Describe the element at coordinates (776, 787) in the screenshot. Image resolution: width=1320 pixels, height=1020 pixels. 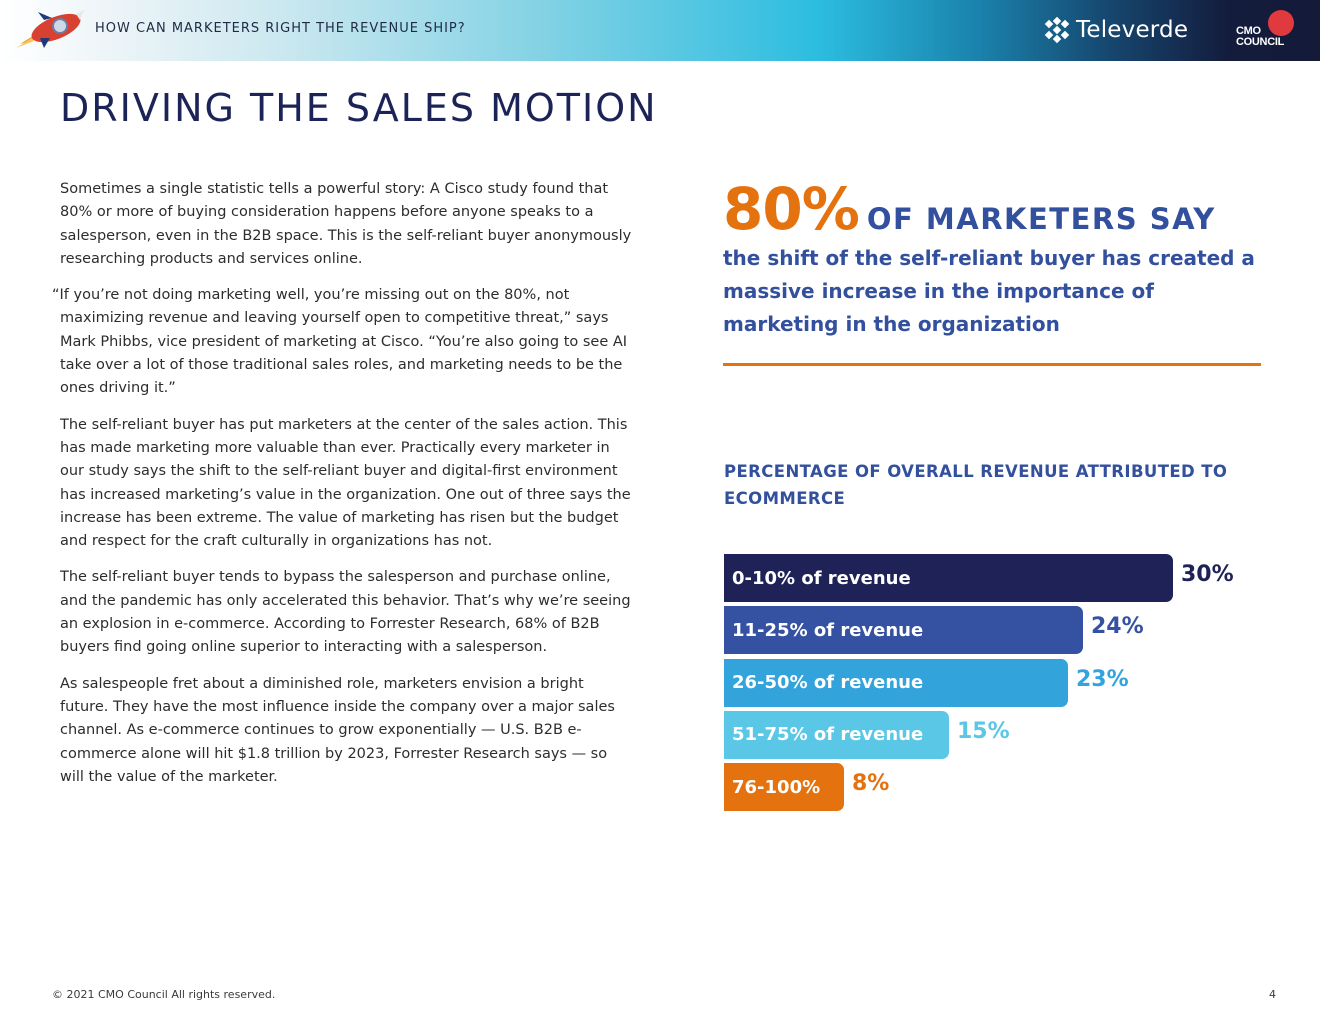
I see `chart-bar-label: 76-100%` at that location.